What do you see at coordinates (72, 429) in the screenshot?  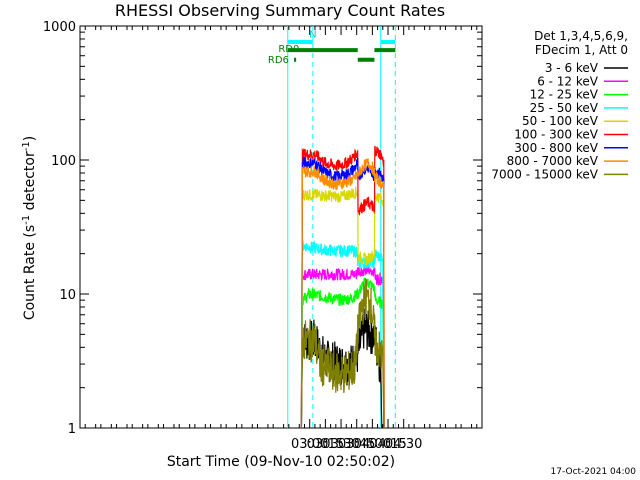 I see `y-tick-label-0: 1` at bounding box center [72, 429].